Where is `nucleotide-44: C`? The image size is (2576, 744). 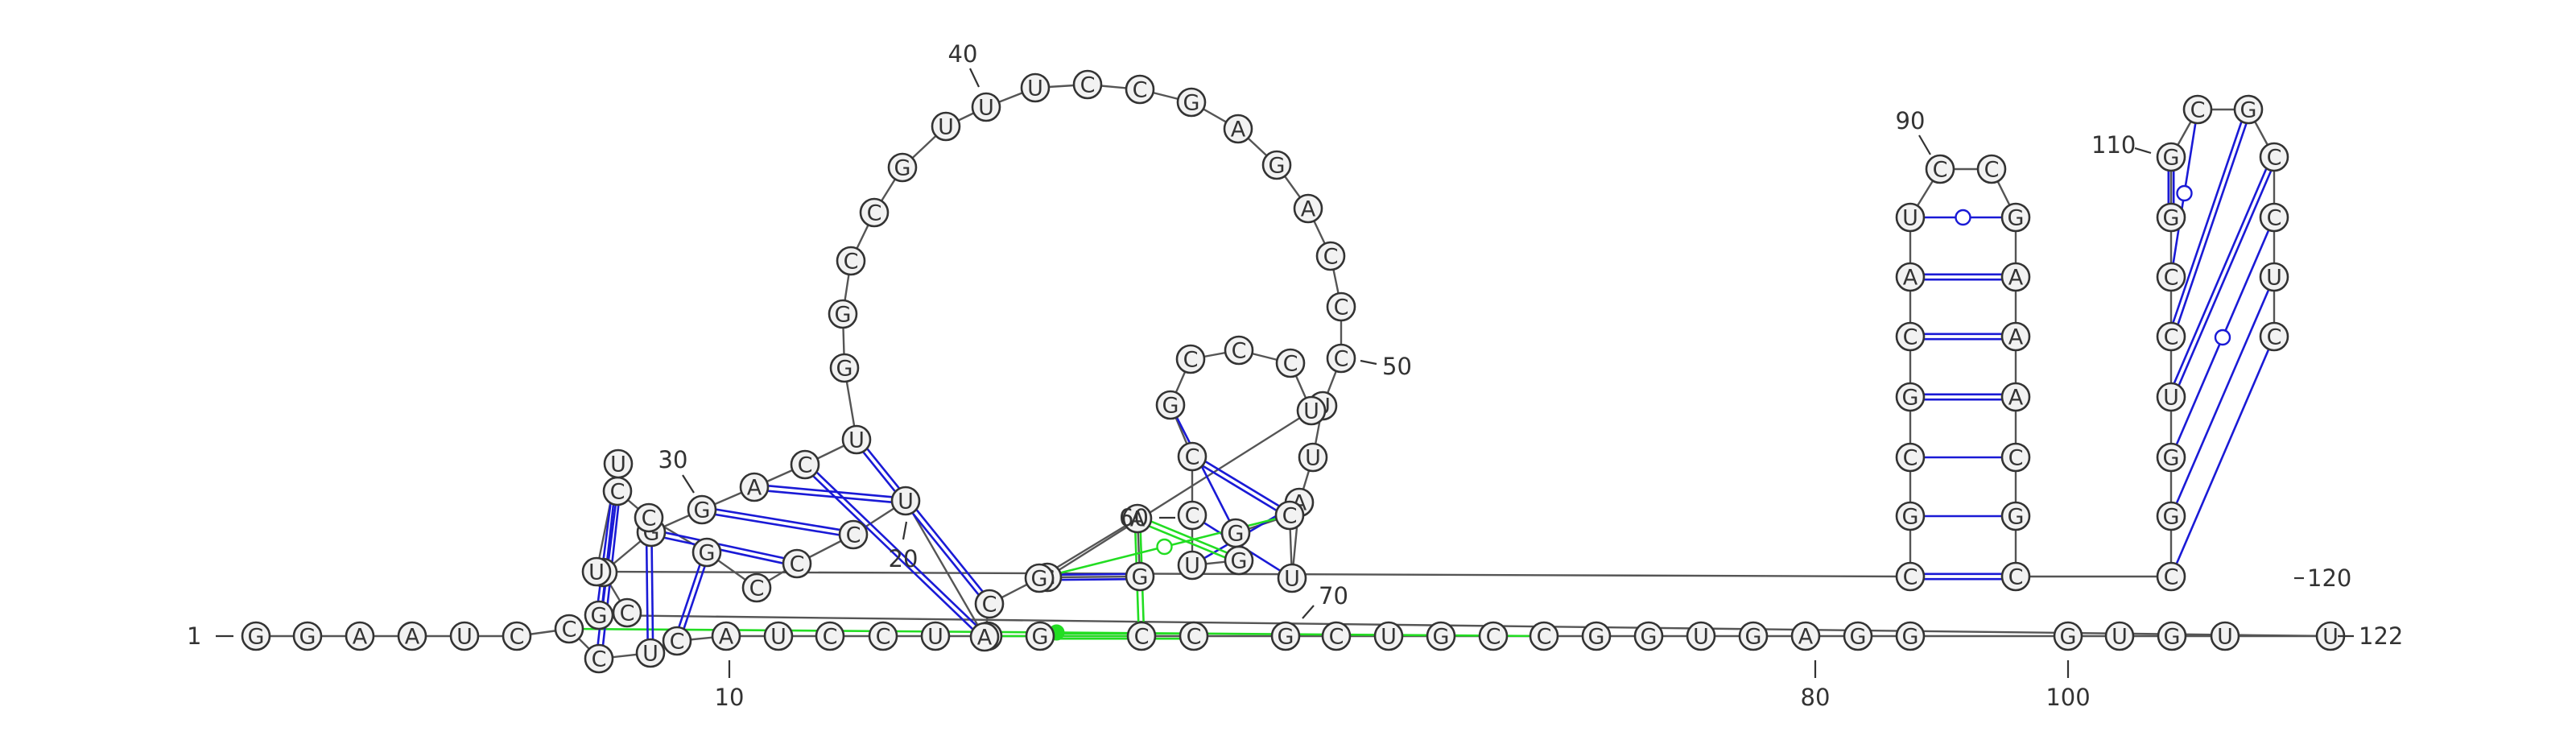
nucleotide-44: C is located at coordinates (805, 464).